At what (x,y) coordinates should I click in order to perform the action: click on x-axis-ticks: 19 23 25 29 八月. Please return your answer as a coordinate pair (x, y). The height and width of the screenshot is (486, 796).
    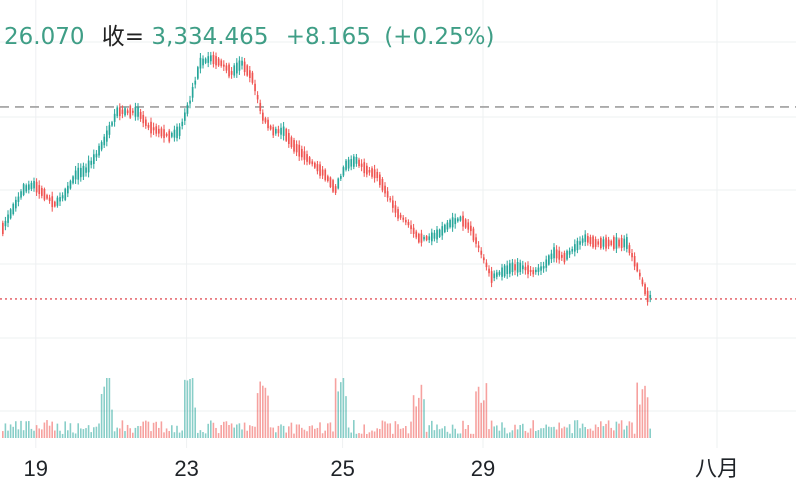
    Looking at the image, I should click on (381, 468).